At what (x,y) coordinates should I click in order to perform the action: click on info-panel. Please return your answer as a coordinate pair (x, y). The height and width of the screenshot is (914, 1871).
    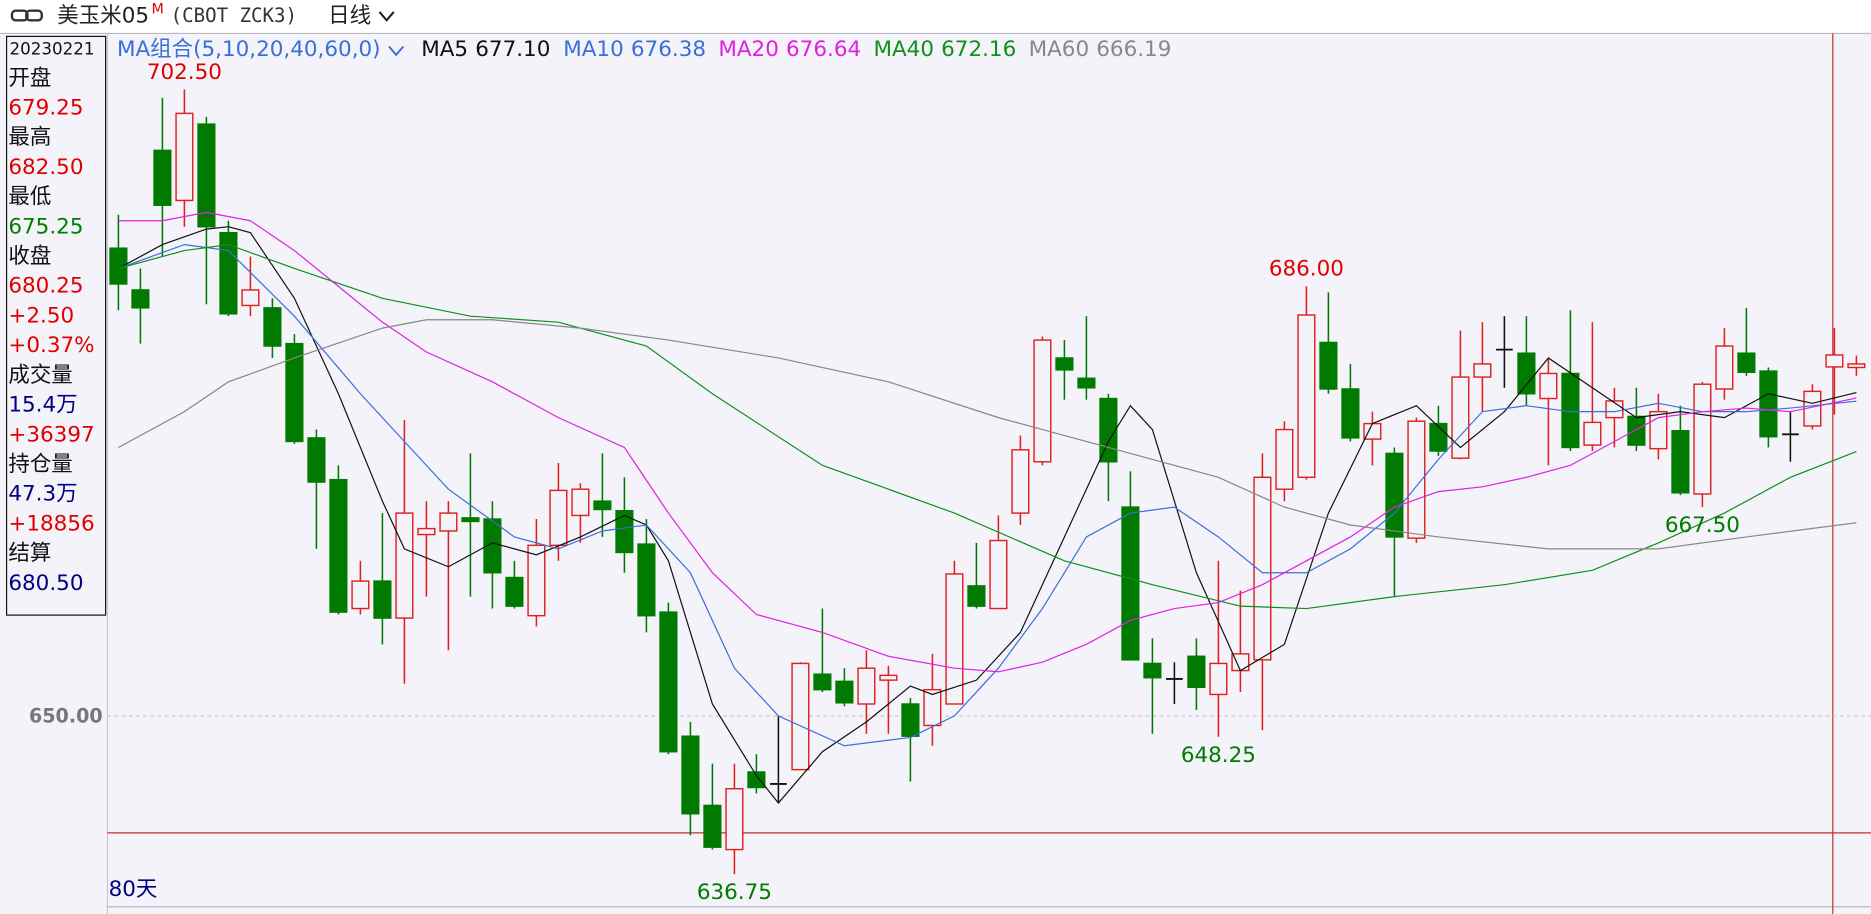
    Looking at the image, I should click on (56, 325).